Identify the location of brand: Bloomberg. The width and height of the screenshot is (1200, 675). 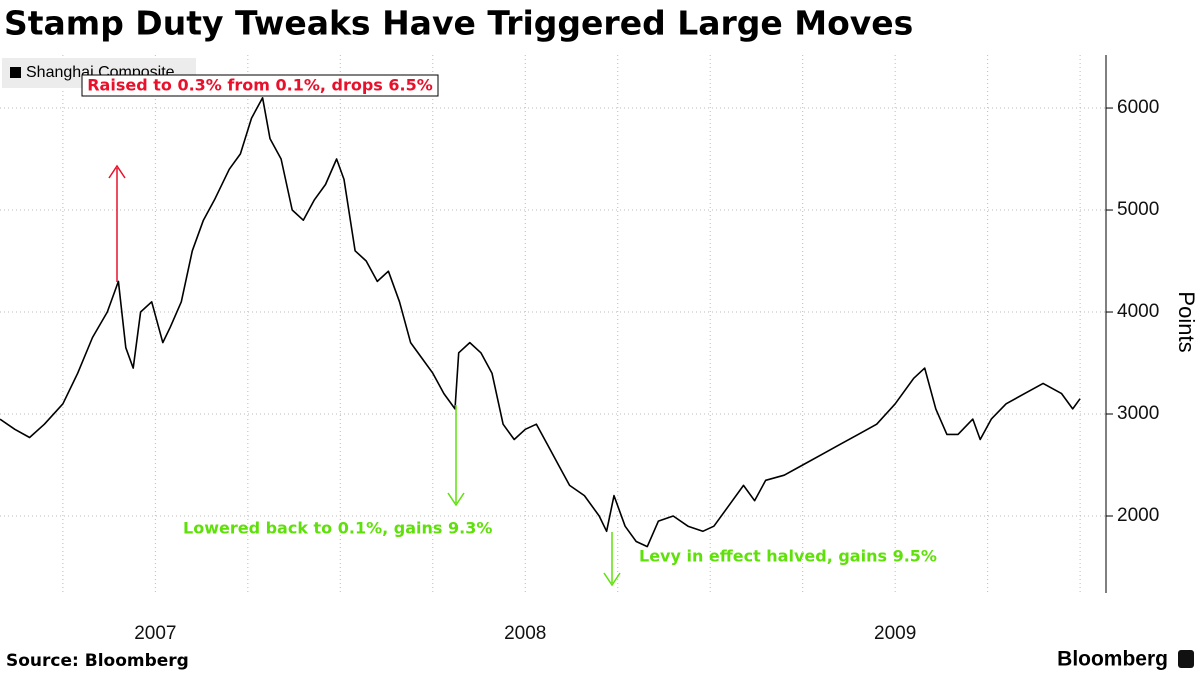
(1112, 659).